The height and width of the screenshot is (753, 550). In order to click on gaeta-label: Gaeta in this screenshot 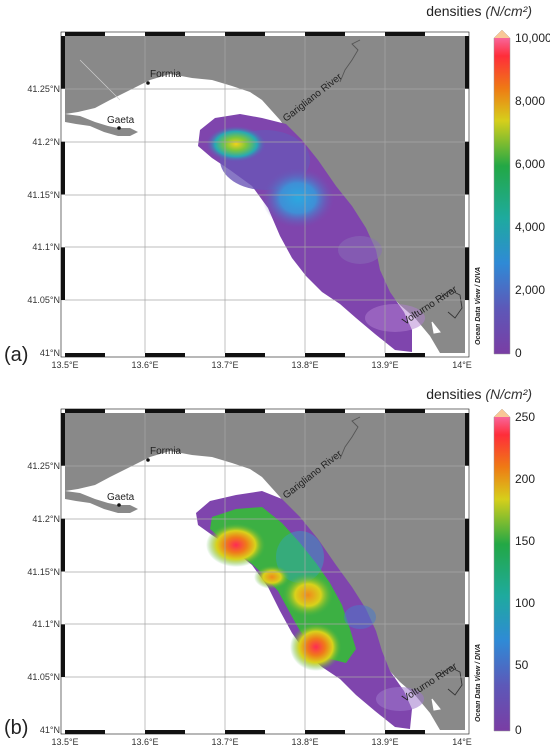, I will do `click(121, 497)`.